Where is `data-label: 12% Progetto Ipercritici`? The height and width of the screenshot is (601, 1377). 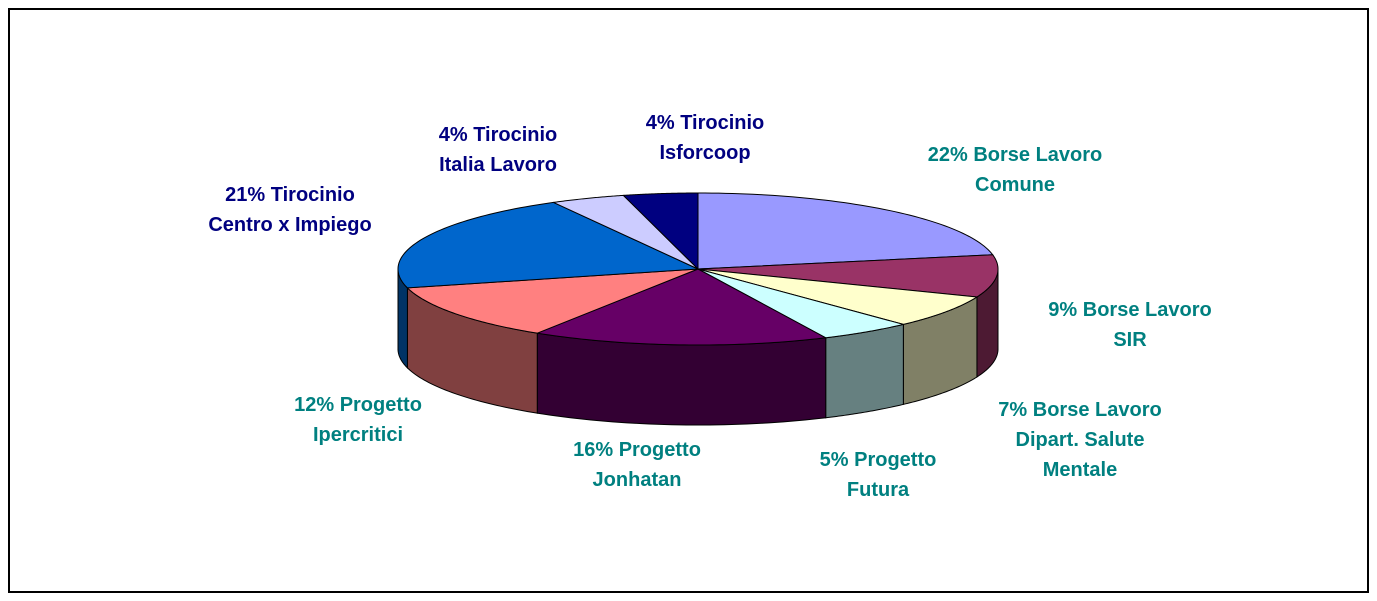
data-label: 12% Progetto Ipercritici is located at coordinates (358, 420).